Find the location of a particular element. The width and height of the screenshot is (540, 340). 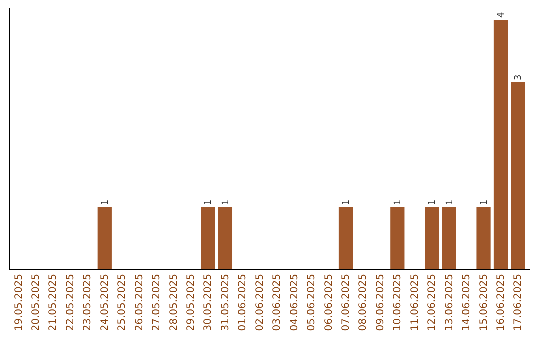

x-tick-label: 25.05.2025 is located at coordinates (122, 303).